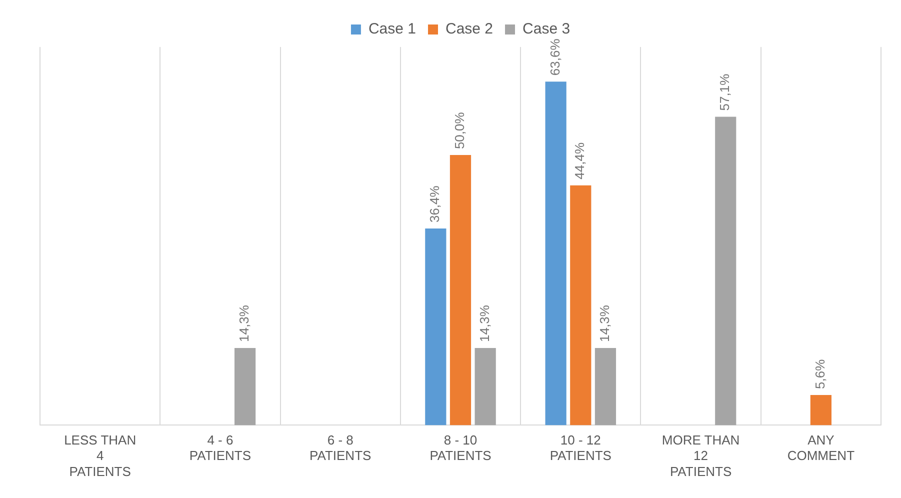 This screenshot has height=498, width=901. I want to click on data-label: 50,0%, so click(460, 131).